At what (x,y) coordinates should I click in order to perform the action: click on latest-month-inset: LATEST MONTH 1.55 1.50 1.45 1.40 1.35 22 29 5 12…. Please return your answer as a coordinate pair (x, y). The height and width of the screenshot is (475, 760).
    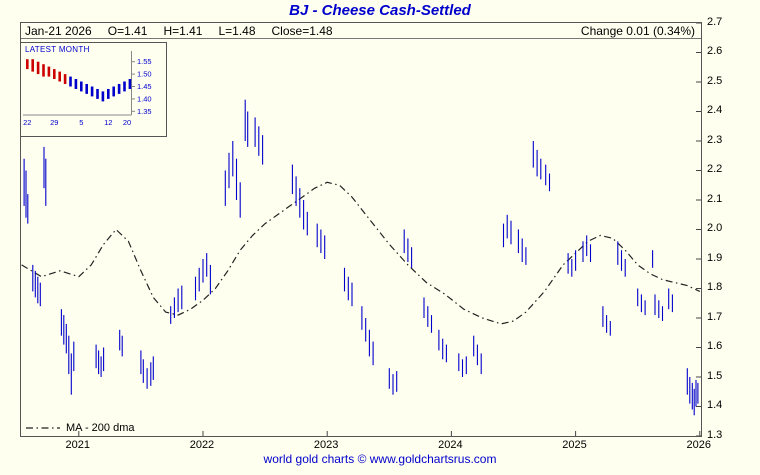
    Looking at the image, I should click on (93, 89).